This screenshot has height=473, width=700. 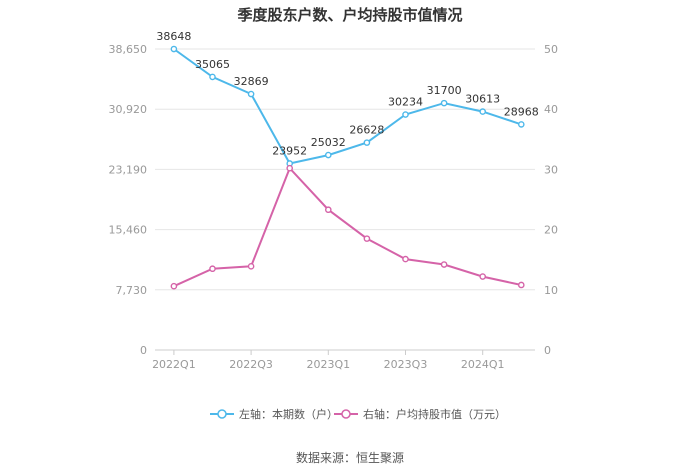 What do you see at coordinates (551, 200) in the screenshot?
I see `right-axis: 0 10 20 30 40 50` at bounding box center [551, 200].